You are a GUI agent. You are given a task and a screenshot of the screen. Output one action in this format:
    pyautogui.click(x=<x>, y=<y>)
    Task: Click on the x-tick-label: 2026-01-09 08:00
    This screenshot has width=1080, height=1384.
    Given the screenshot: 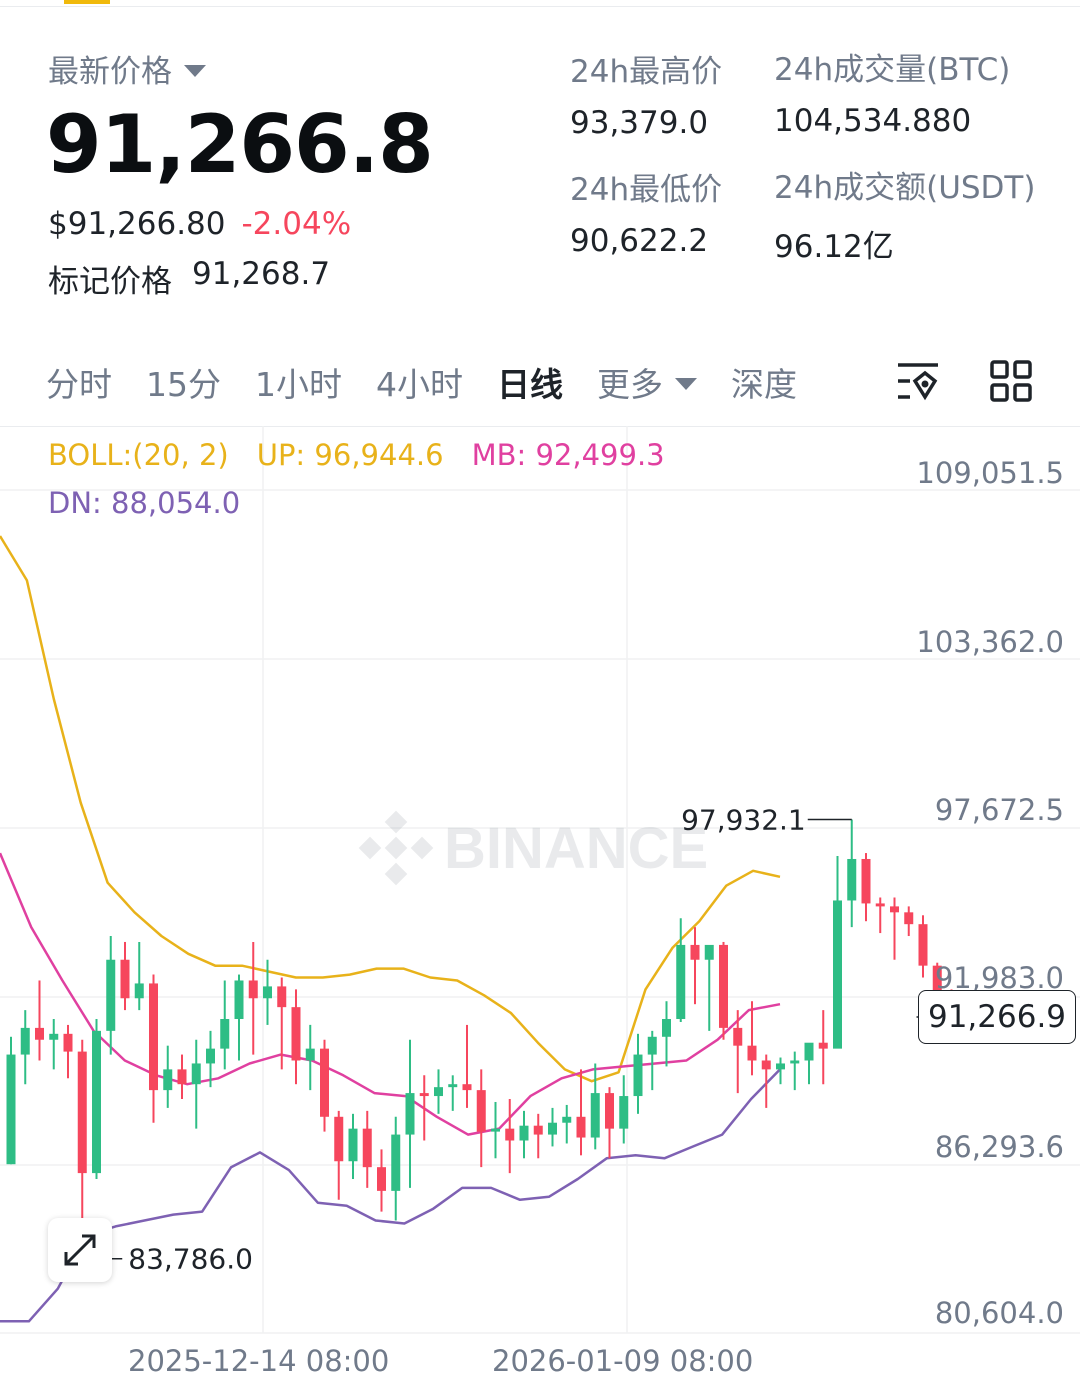 What is the action you would take?
    pyautogui.click(x=623, y=1361)
    